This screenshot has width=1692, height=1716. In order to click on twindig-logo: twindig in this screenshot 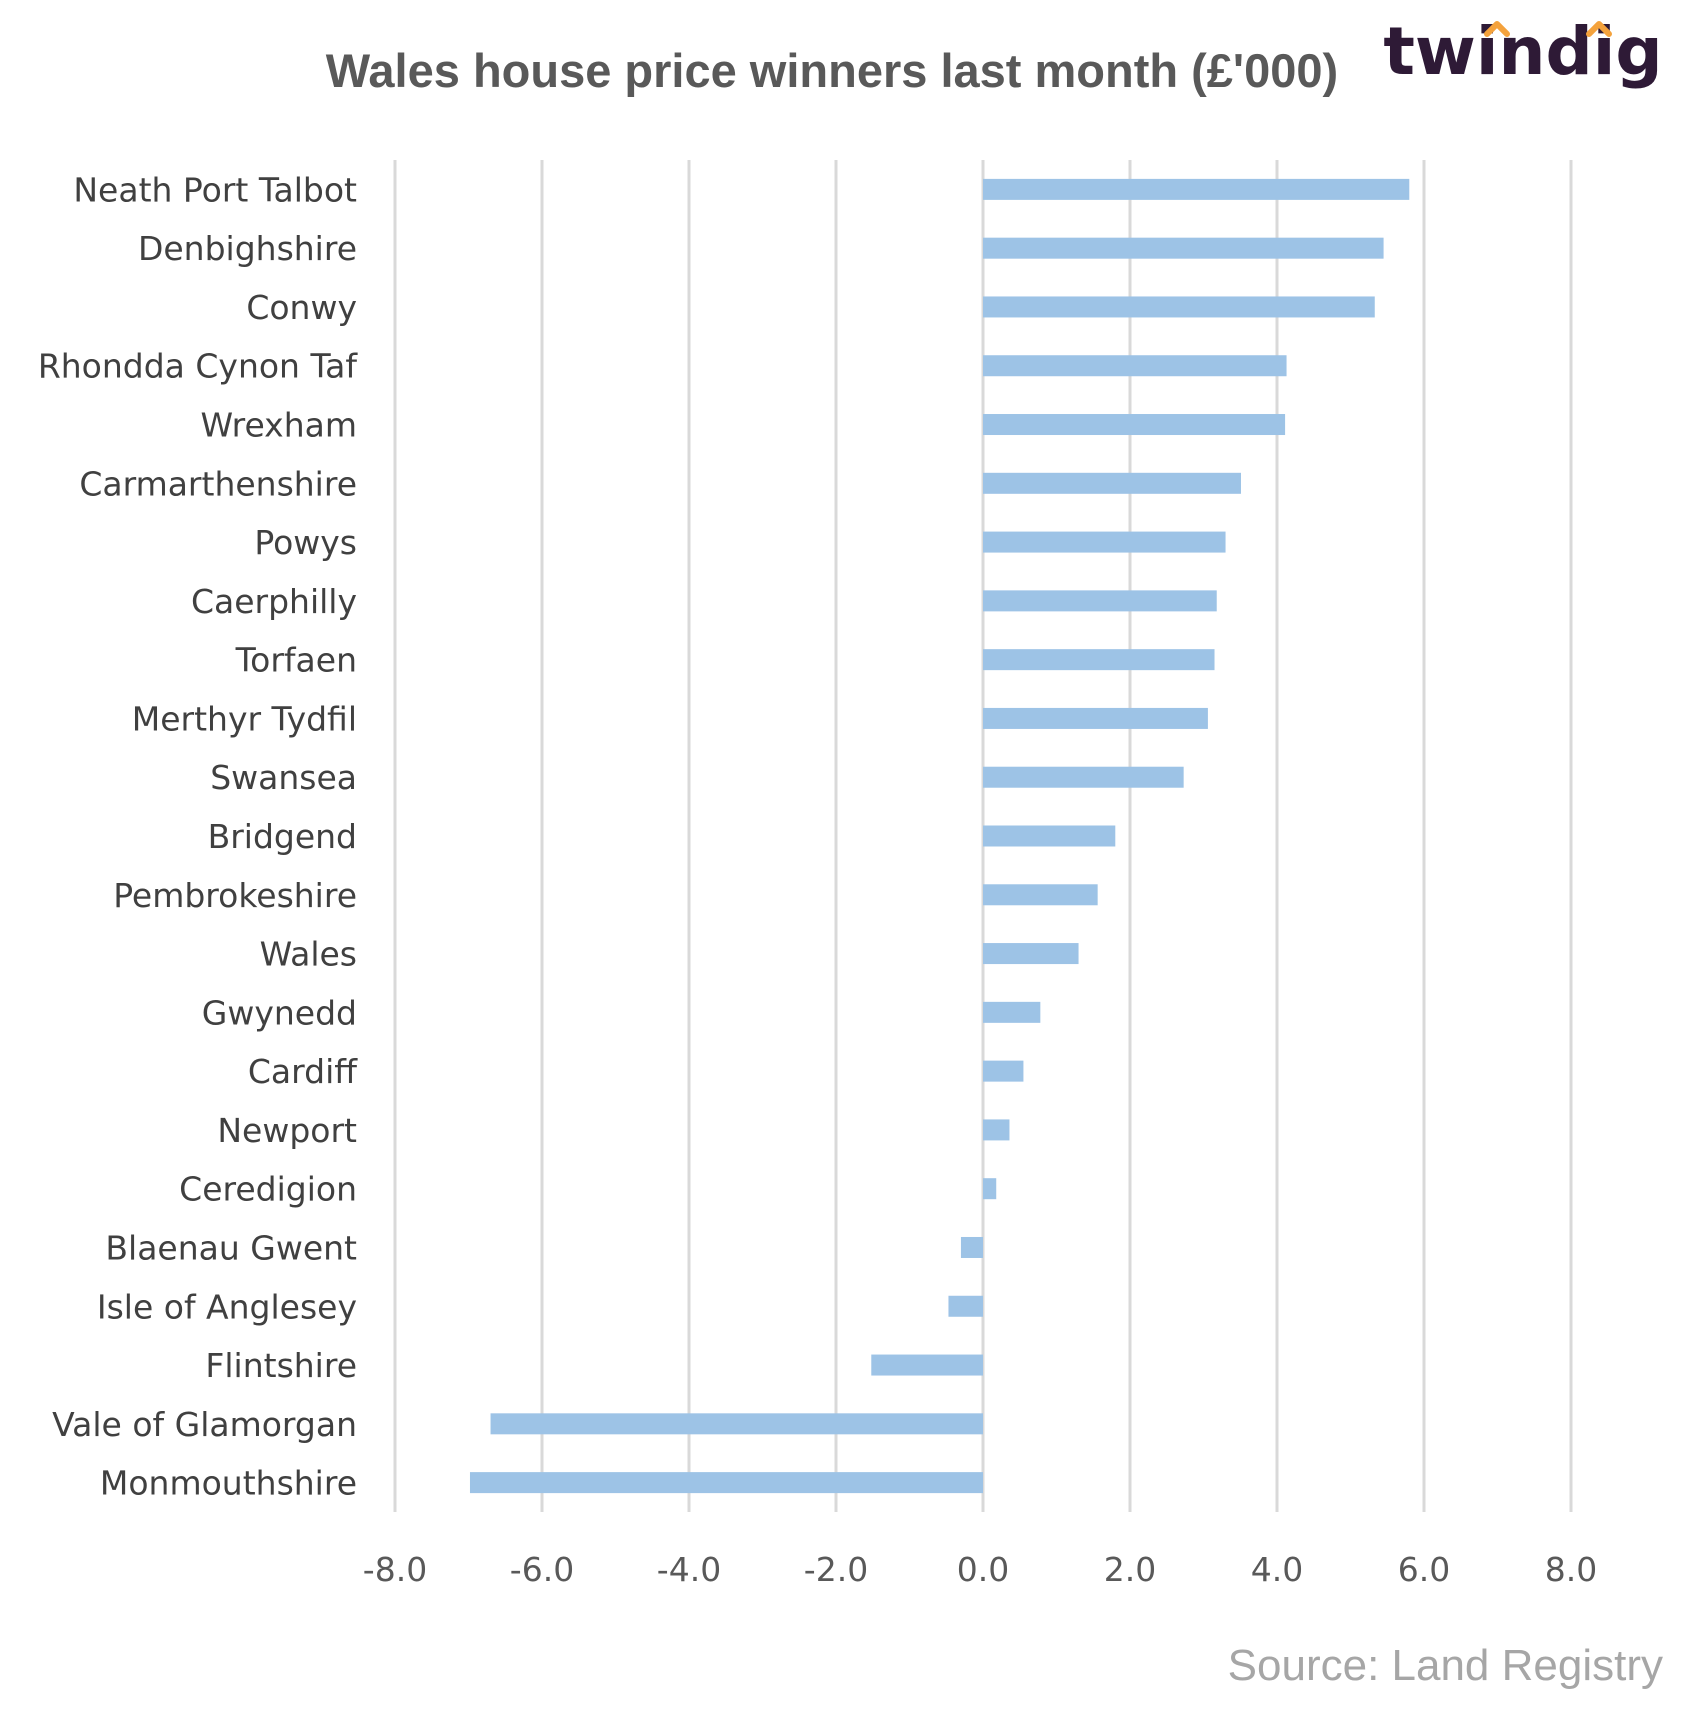, I will do `click(1522, 51)`.